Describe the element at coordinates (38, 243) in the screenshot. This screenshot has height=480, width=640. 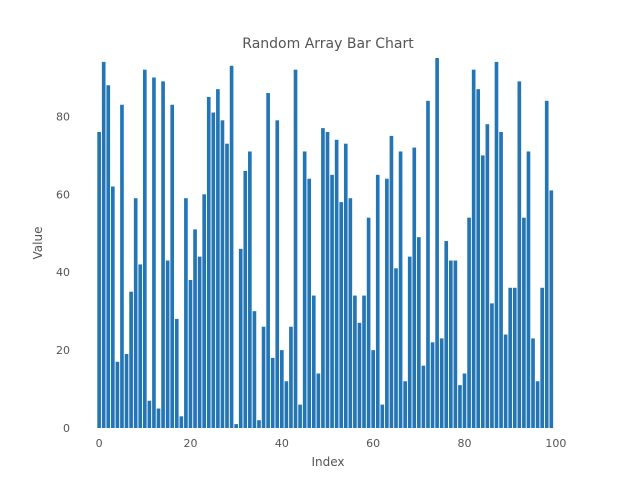
I see `y-axis-label: Value` at that location.